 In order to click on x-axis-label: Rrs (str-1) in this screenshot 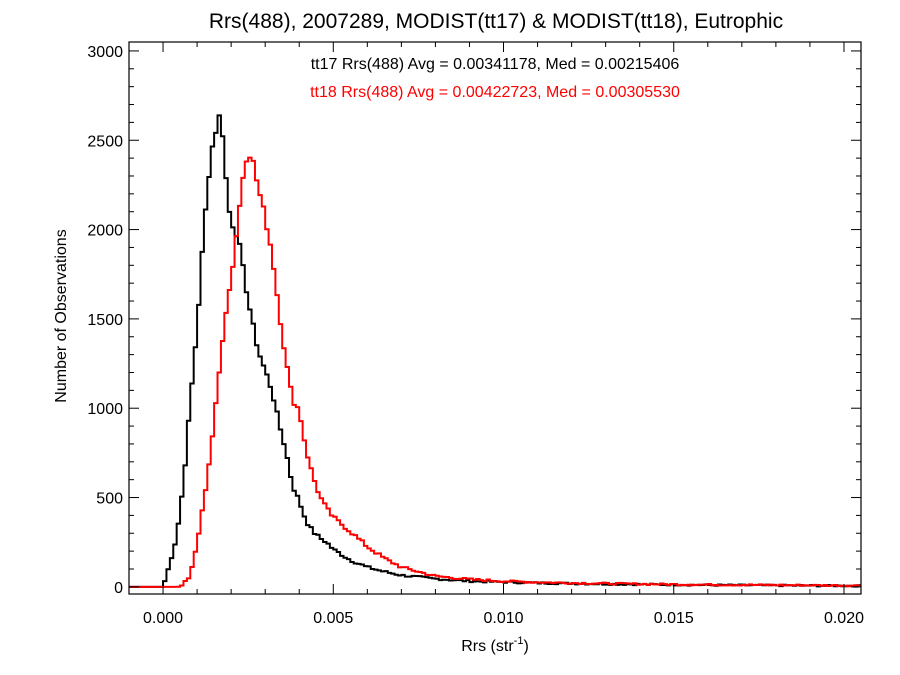, I will do `click(495, 645)`.